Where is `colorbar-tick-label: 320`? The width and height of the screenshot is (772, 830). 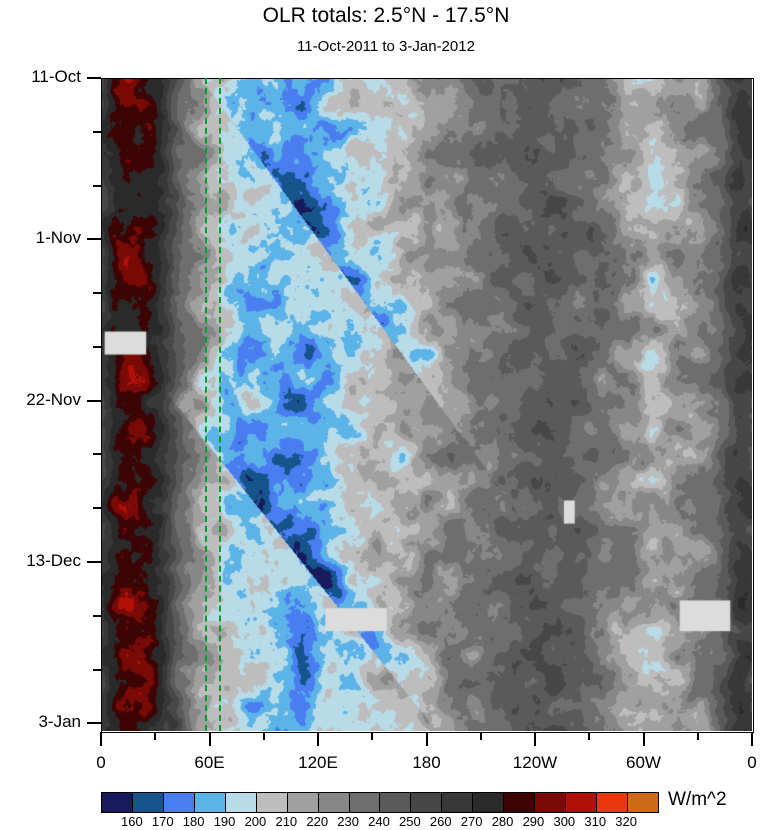 colorbar-tick-label: 320 is located at coordinates (626, 821).